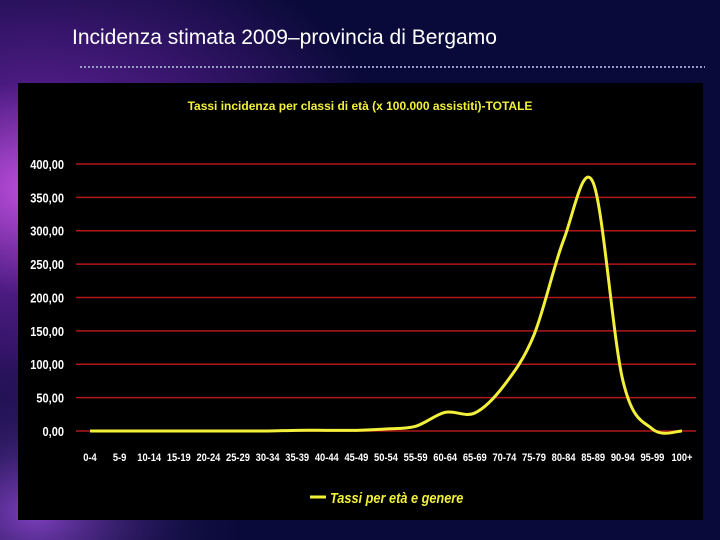 Image resolution: width=720 pixels, height=540 pixels. I want to click on x-tick-label: 80-84, so click(564, 458).